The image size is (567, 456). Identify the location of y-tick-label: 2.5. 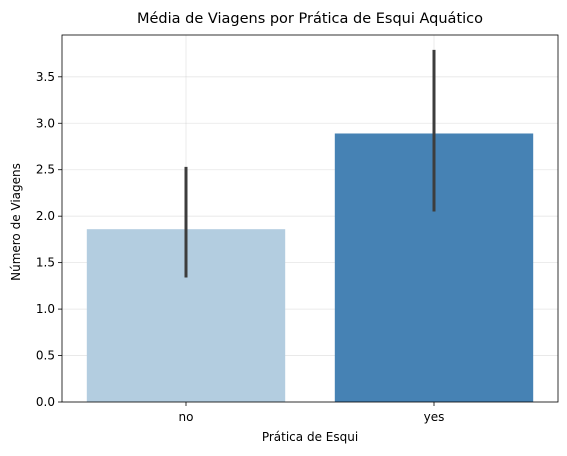
(45, 170).